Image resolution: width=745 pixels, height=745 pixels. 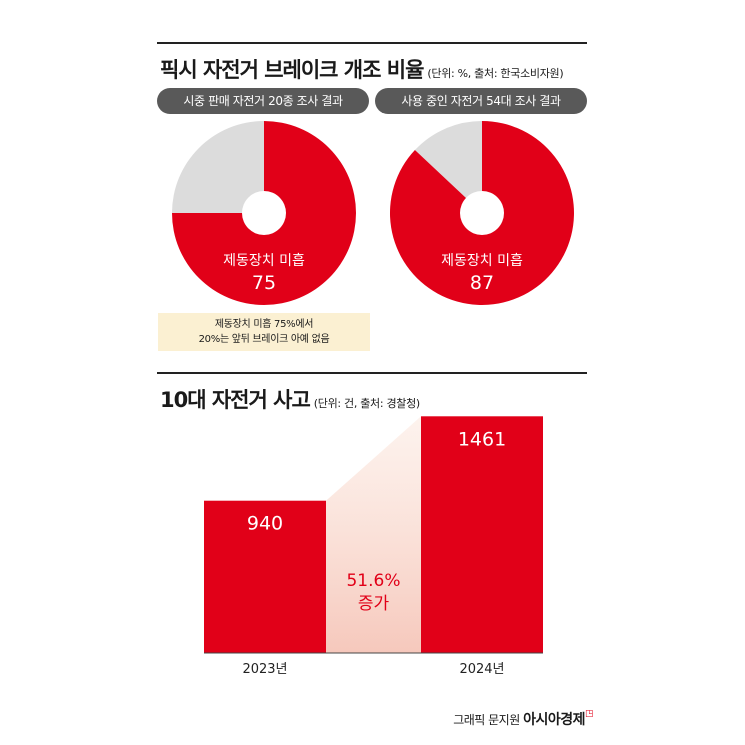 I want to click on increase-connector, so click(x=373, y=534).